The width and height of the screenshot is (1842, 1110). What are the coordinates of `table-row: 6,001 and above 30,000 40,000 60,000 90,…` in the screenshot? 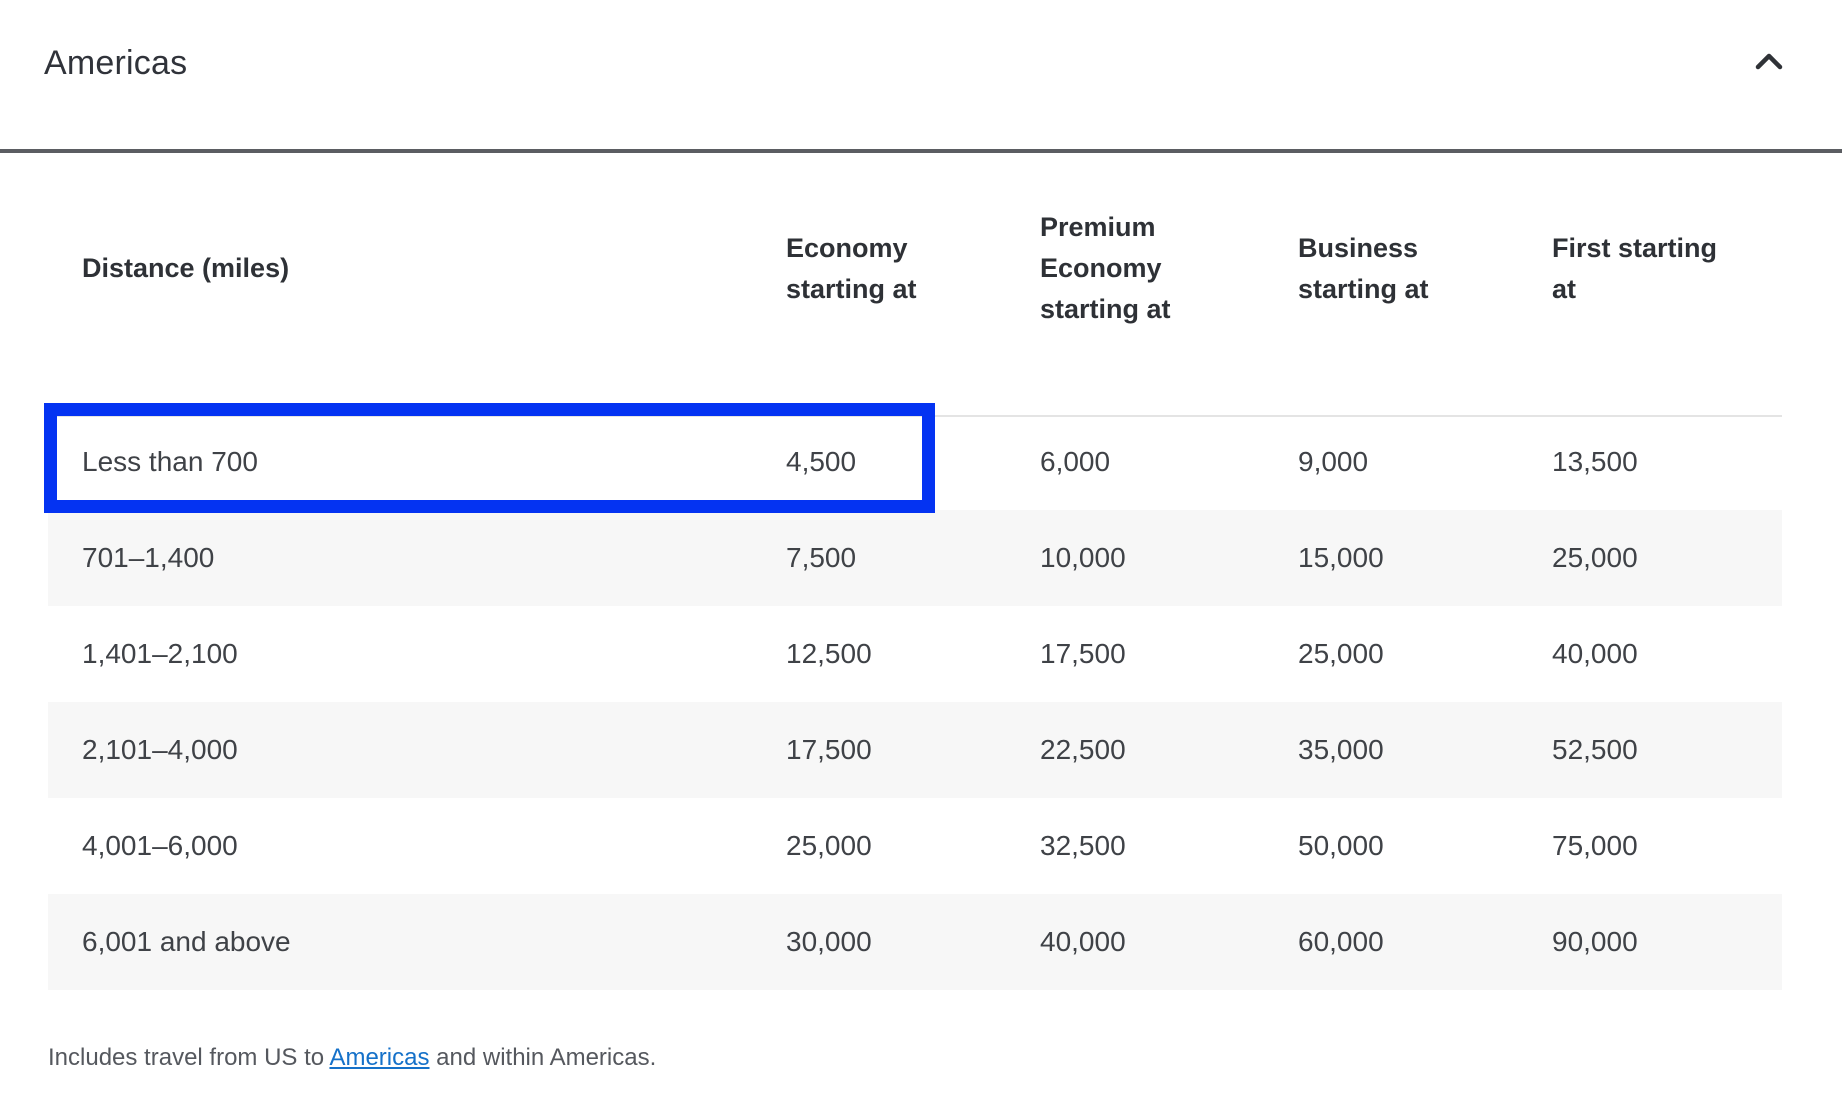 It's located at (915, 942).